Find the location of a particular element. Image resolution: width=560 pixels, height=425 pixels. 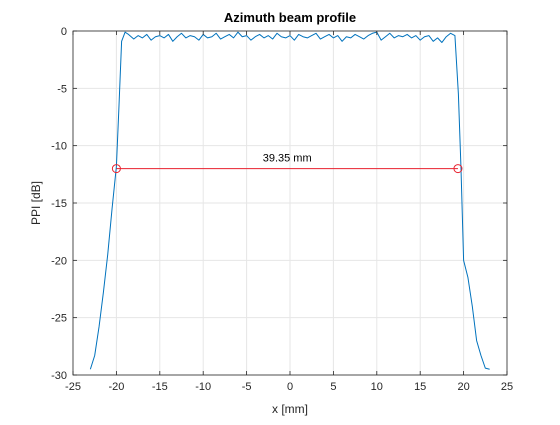

y-tick-label: -10 is located at coordinates (59, 147).